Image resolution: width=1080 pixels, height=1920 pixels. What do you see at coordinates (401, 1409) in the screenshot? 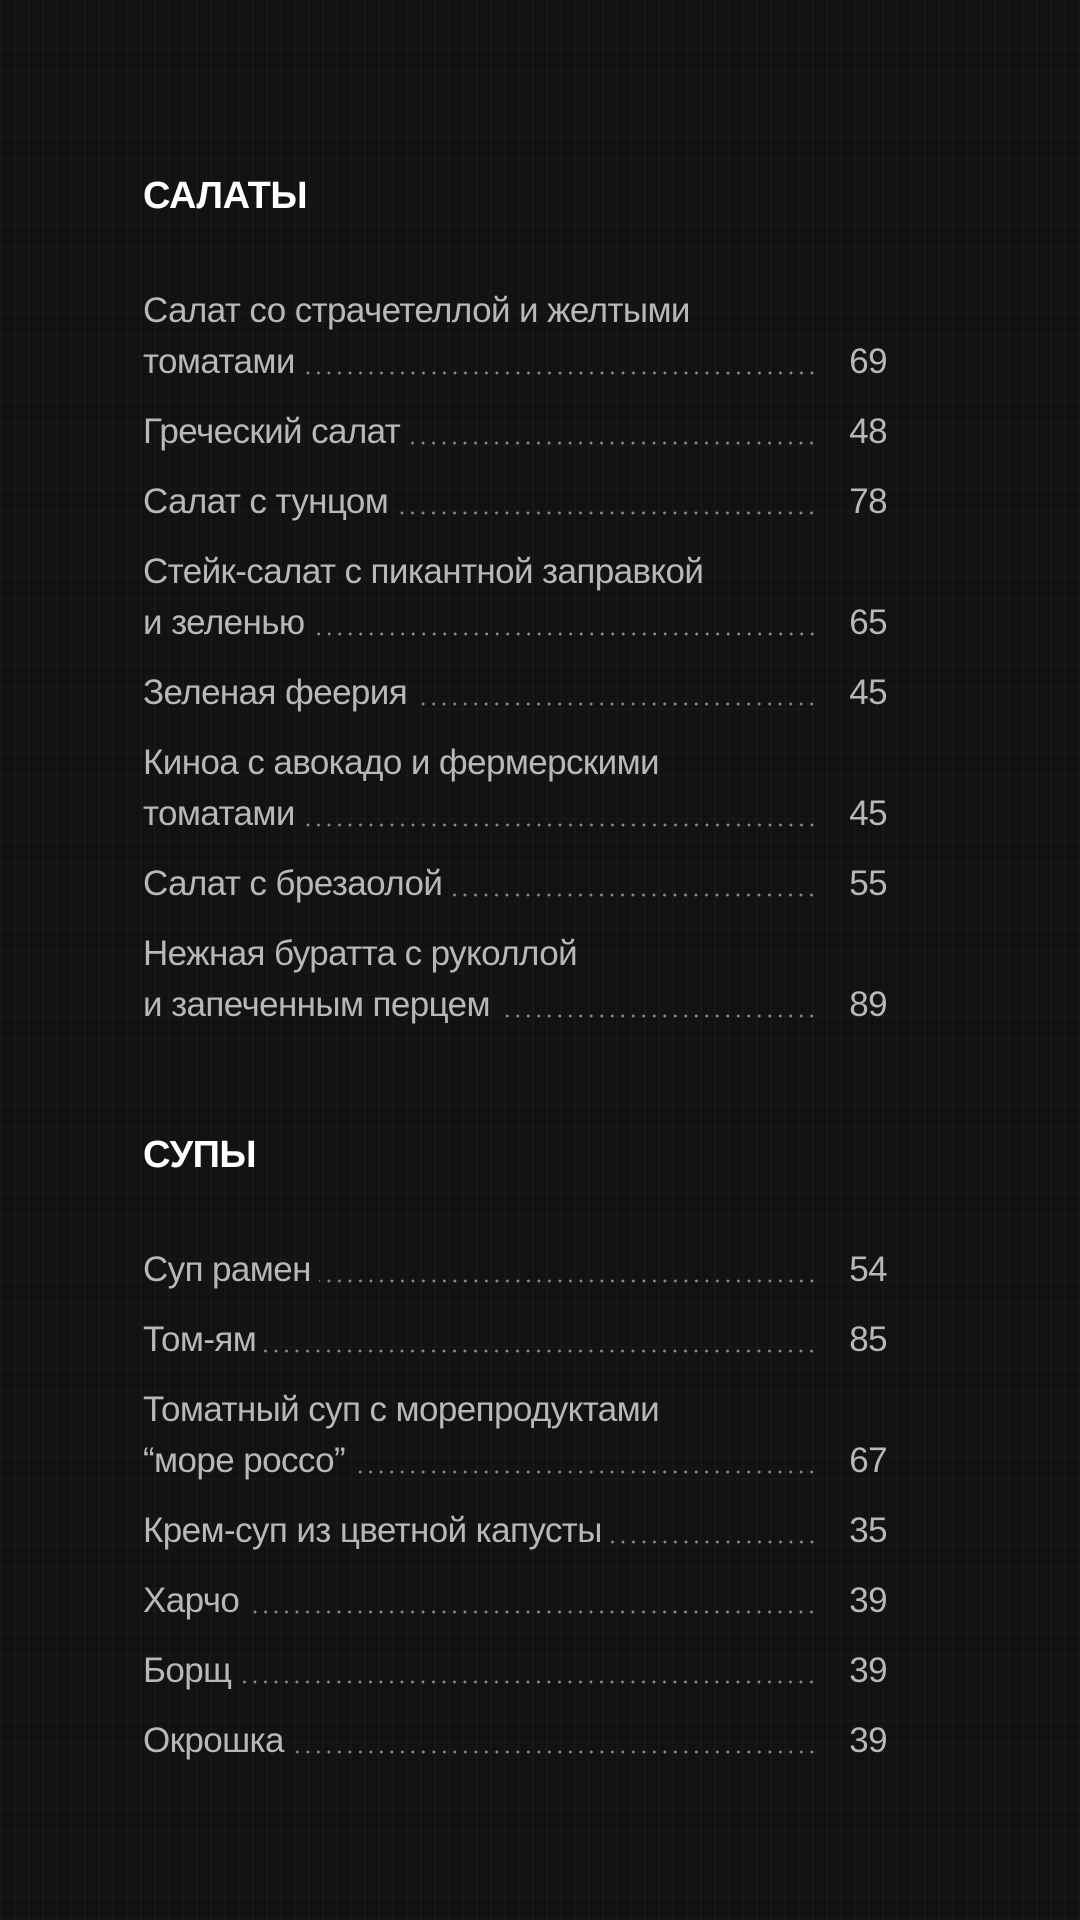
I see `menu-item-name-line: Томатный суп с морепродуктами` at bounding box center [401, 1409].